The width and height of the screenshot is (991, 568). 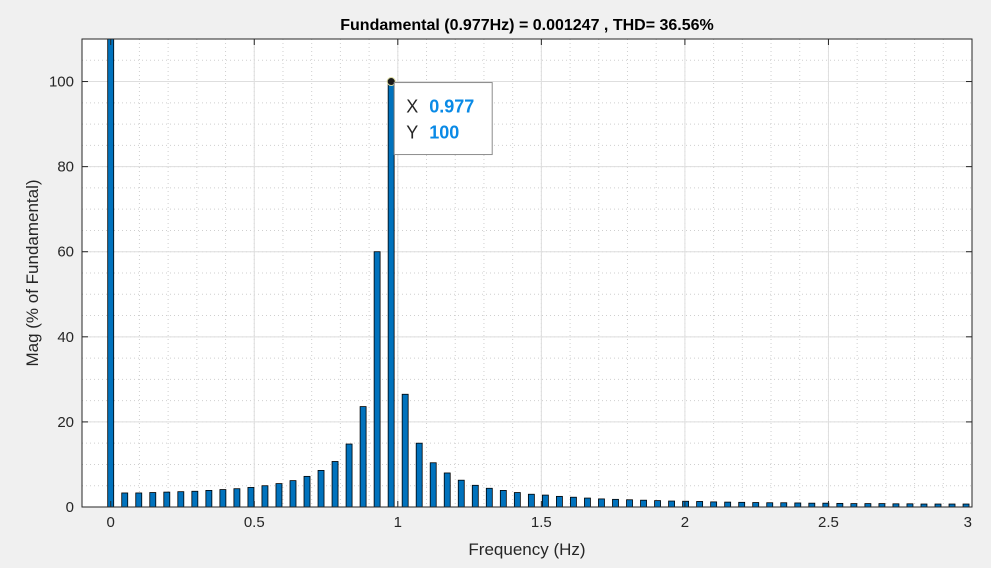 I want to click on y-tick-label: 100, so click(x=61, y=82).